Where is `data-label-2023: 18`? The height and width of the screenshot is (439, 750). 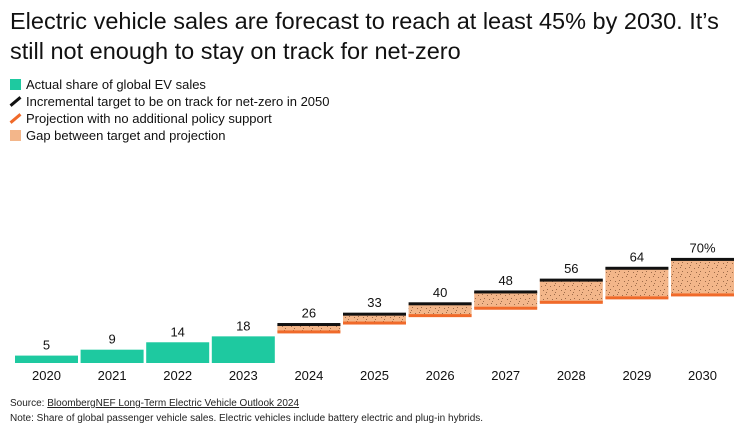
data-label-2023: 18 is located at coordinates (243, 325).